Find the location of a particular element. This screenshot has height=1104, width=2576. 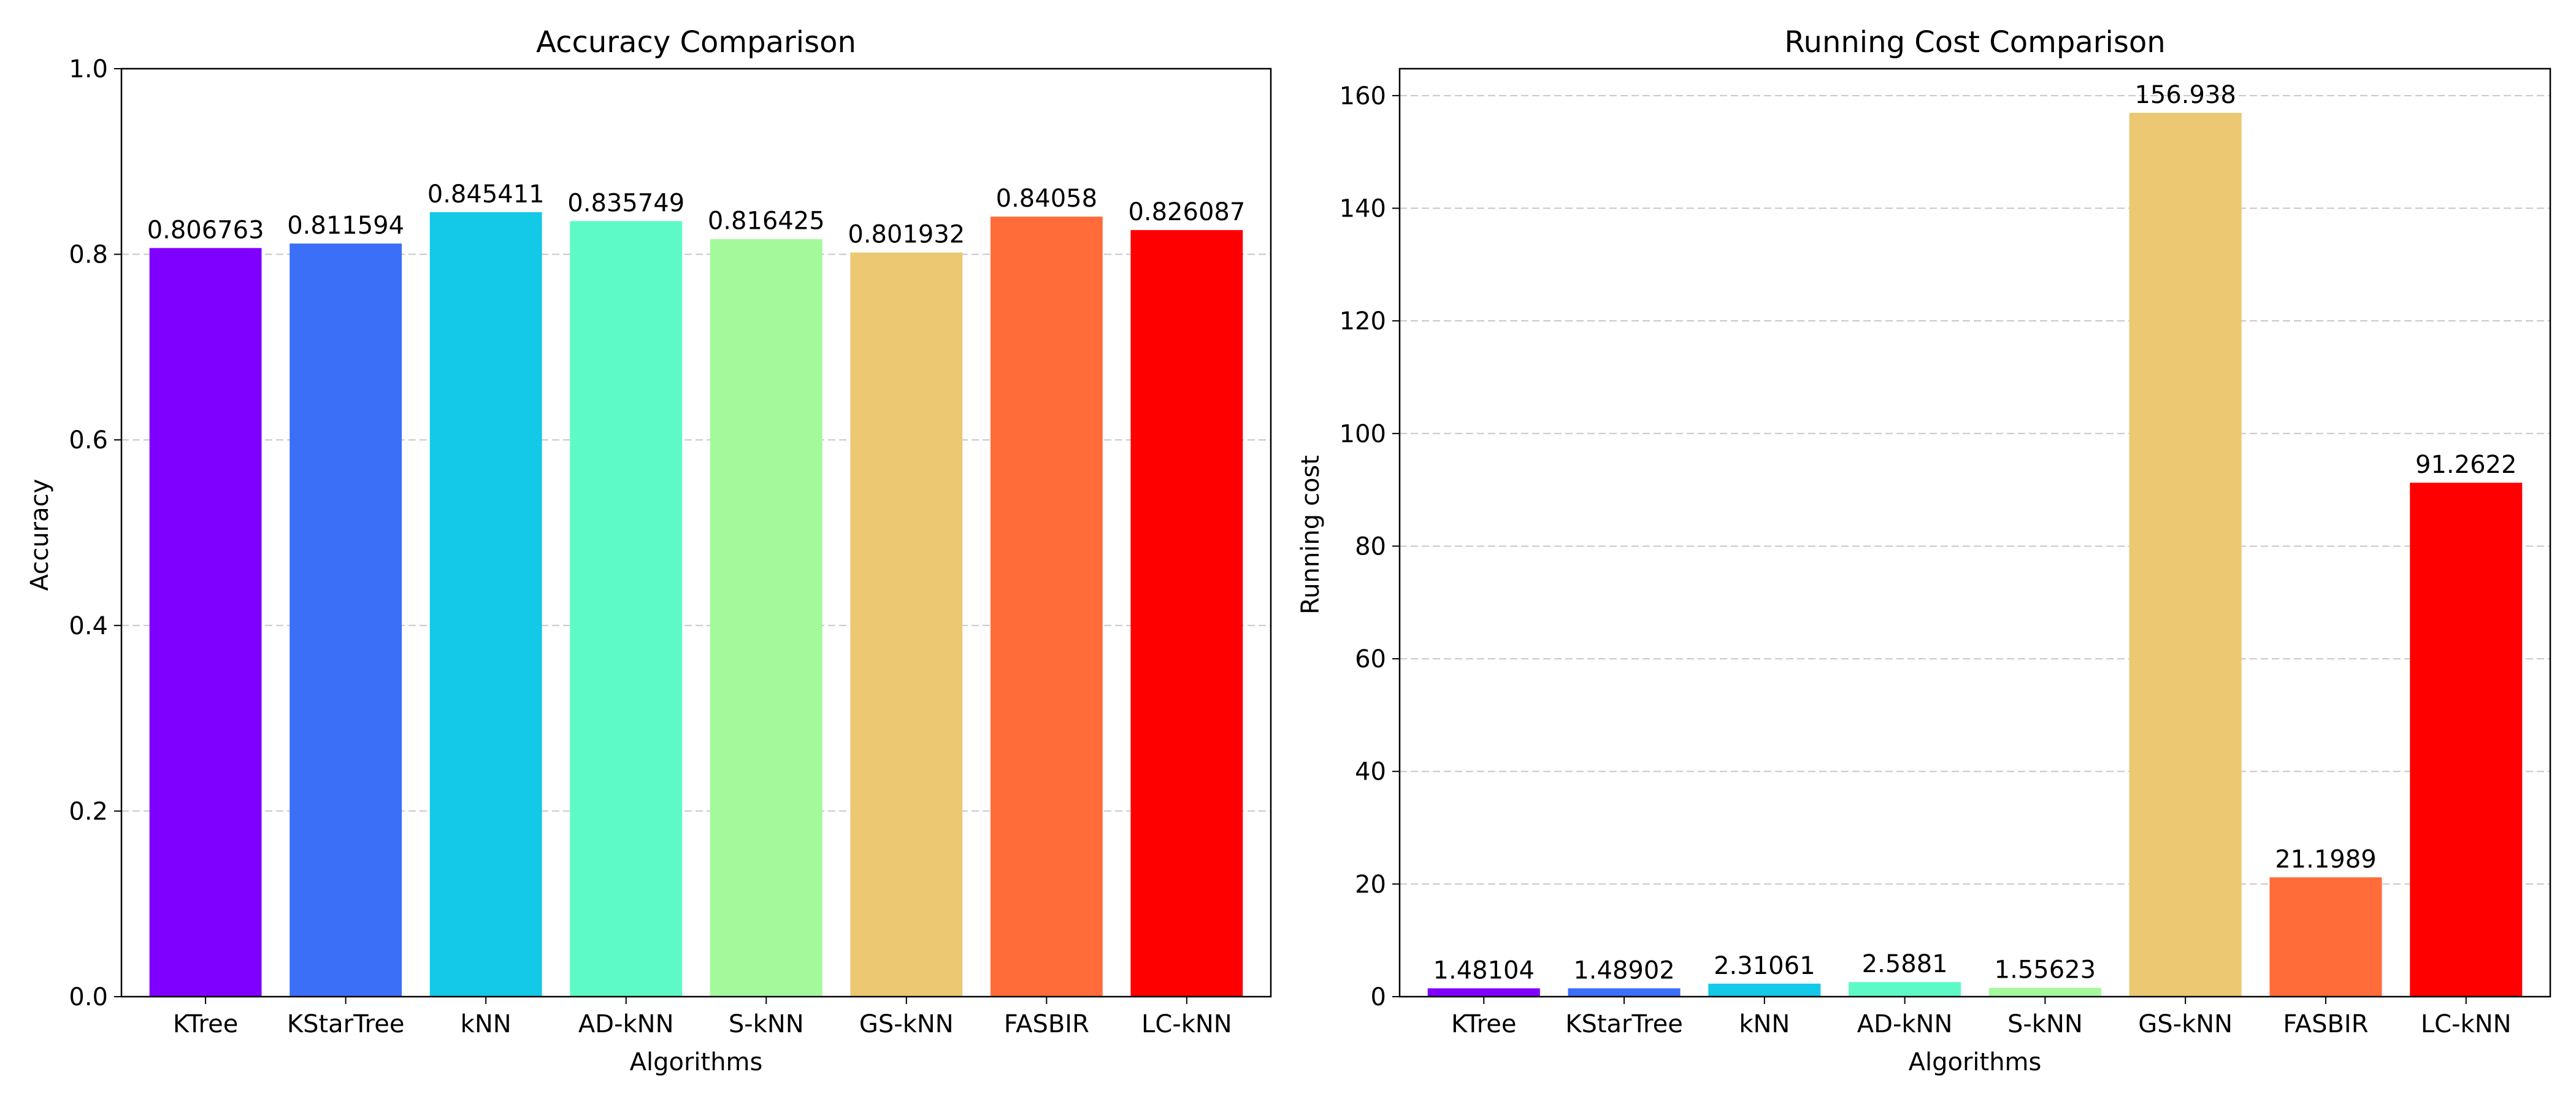

running-cost-bar-lc-knn is located at coordinates (2466, 740).